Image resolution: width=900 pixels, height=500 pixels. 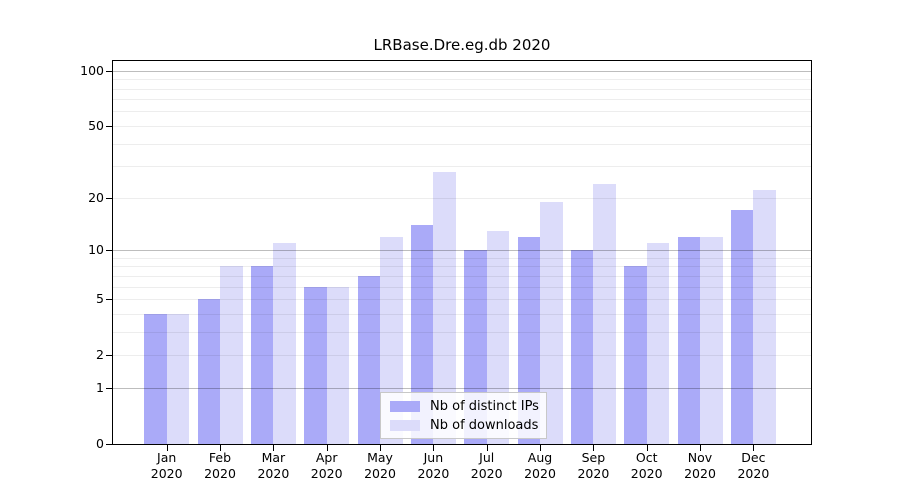 I want to click on bar-distinct-ips-oct, so click(x=635, y=355).